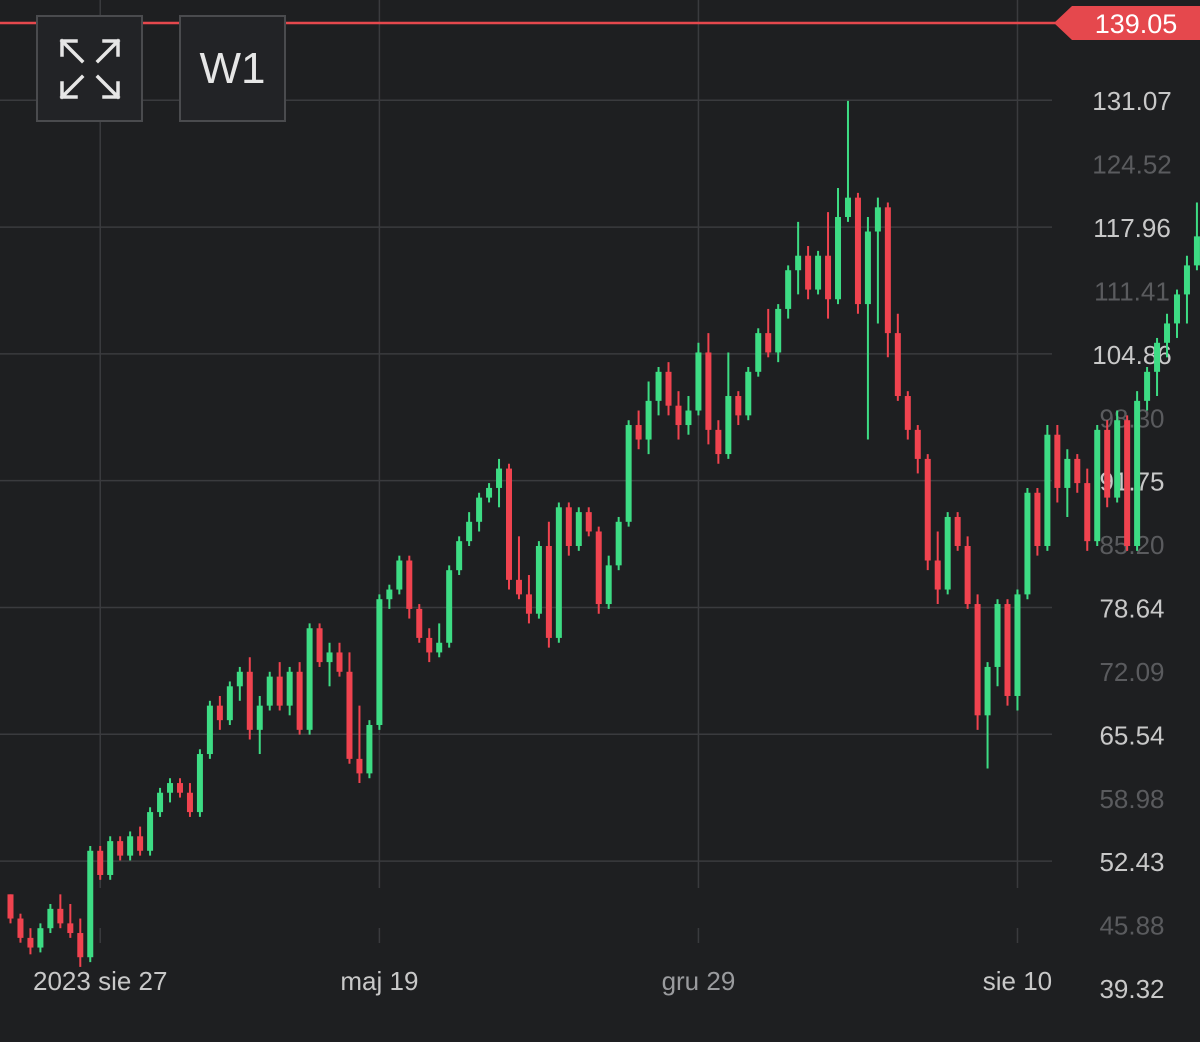  I want to click on x-tick-label: gru 29, so click(699, 981).